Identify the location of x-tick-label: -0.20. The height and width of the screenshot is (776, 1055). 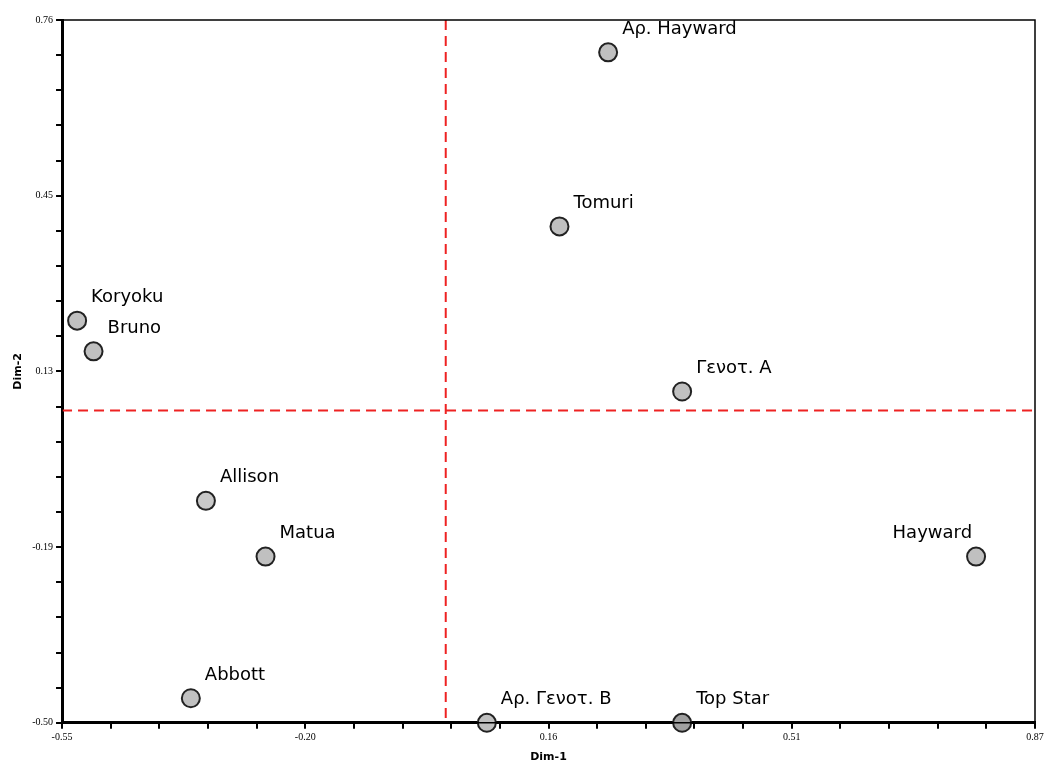
(305, 737).